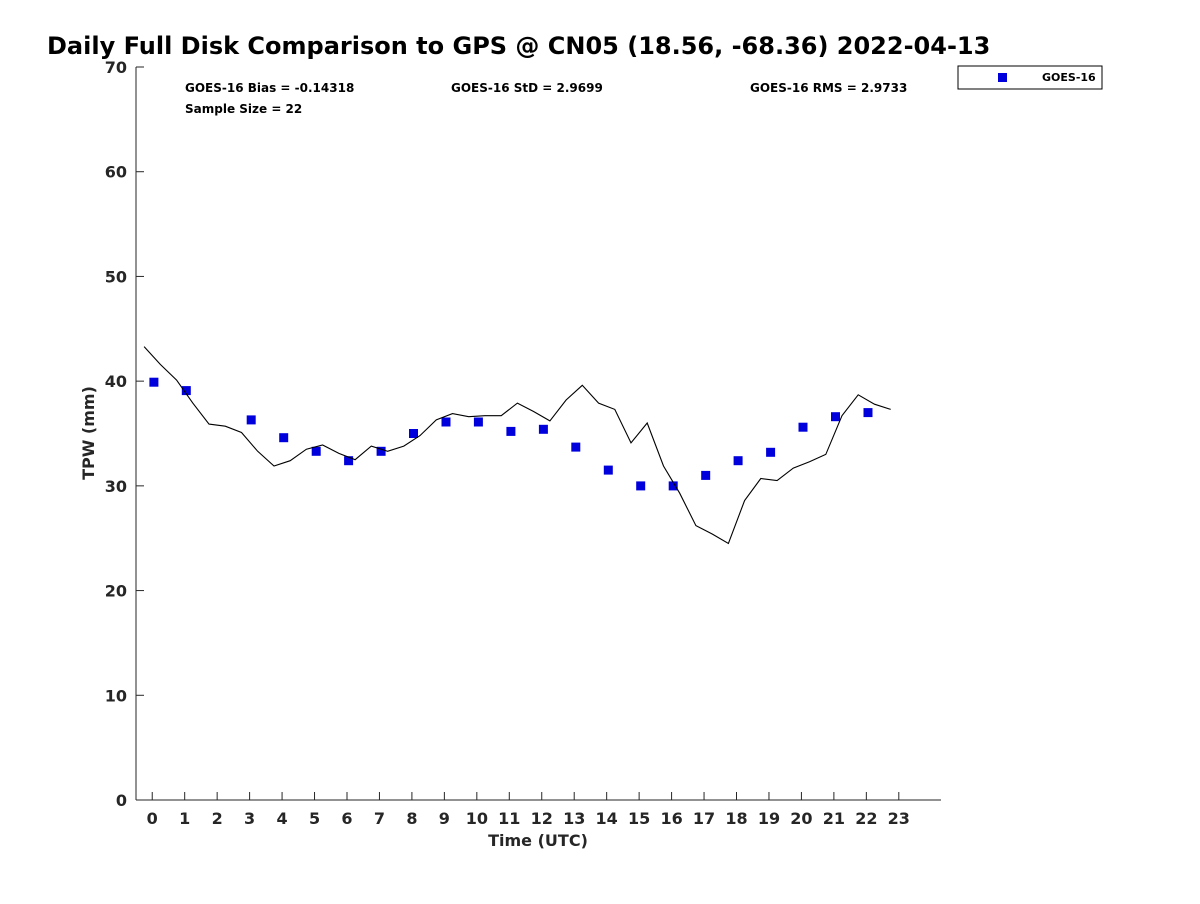 The height and width of the screenshot is (904, 1200). Describe the element at coordinates (249, 818) in the screenshot. I see `x-tick-label: 3` at that location.